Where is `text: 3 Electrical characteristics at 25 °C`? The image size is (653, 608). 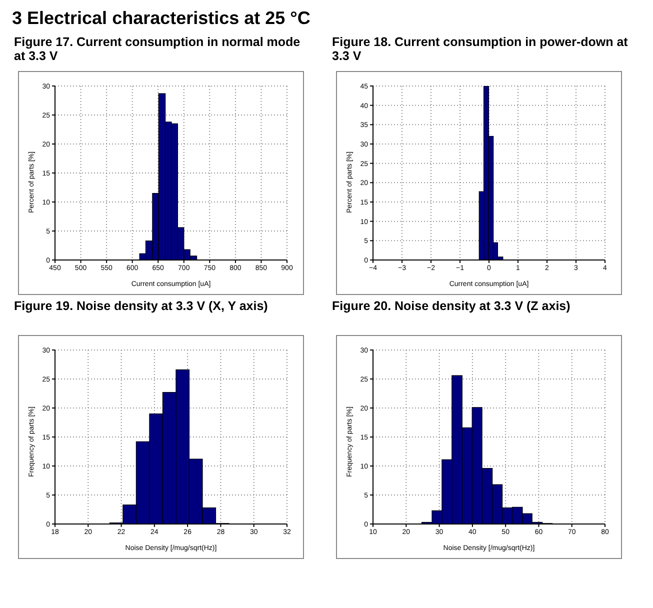 text: 3 Electrical characteristics at 25 °C is located at coordinates (162, 18).